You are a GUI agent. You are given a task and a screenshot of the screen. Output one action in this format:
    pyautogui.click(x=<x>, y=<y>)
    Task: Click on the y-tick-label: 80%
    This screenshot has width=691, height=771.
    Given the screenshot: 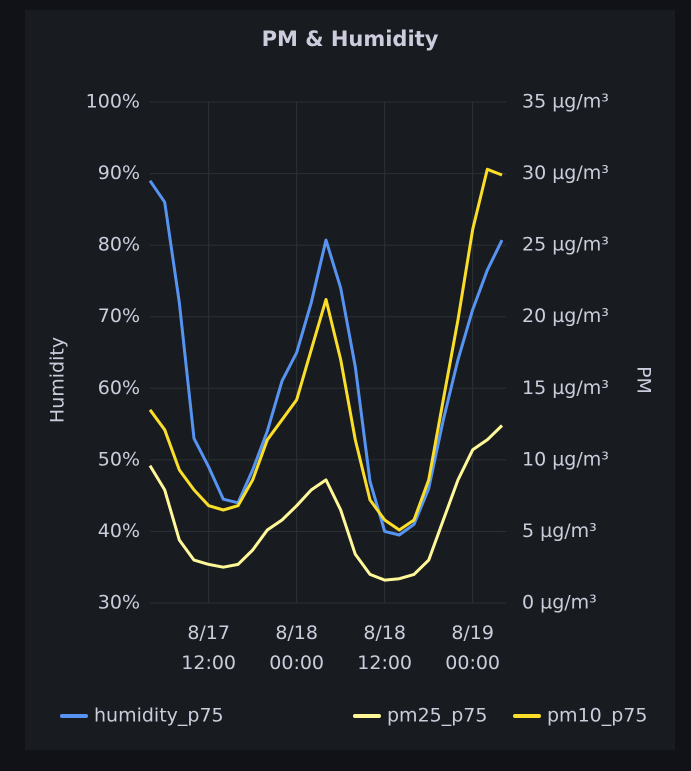 What is the action you would take?
    pyautogui.click(x=119, y=245)
    